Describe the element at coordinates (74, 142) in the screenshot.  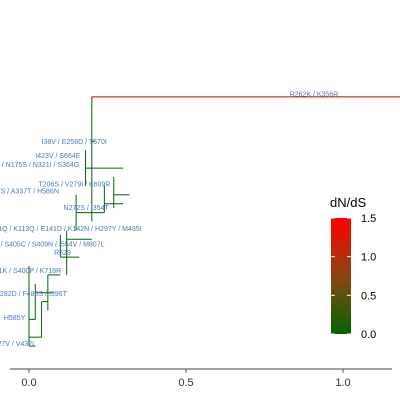
I see `mutation-label: I38V / E258D / T570I` at that location.